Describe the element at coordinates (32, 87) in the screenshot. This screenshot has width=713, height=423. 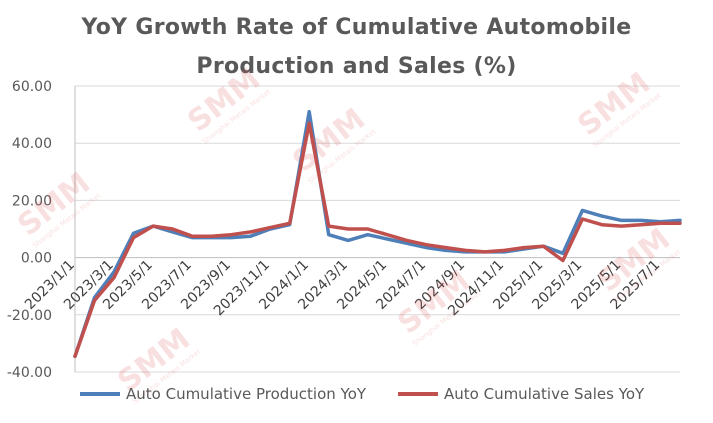
I see `y-tick-label: 60.00` at that location.